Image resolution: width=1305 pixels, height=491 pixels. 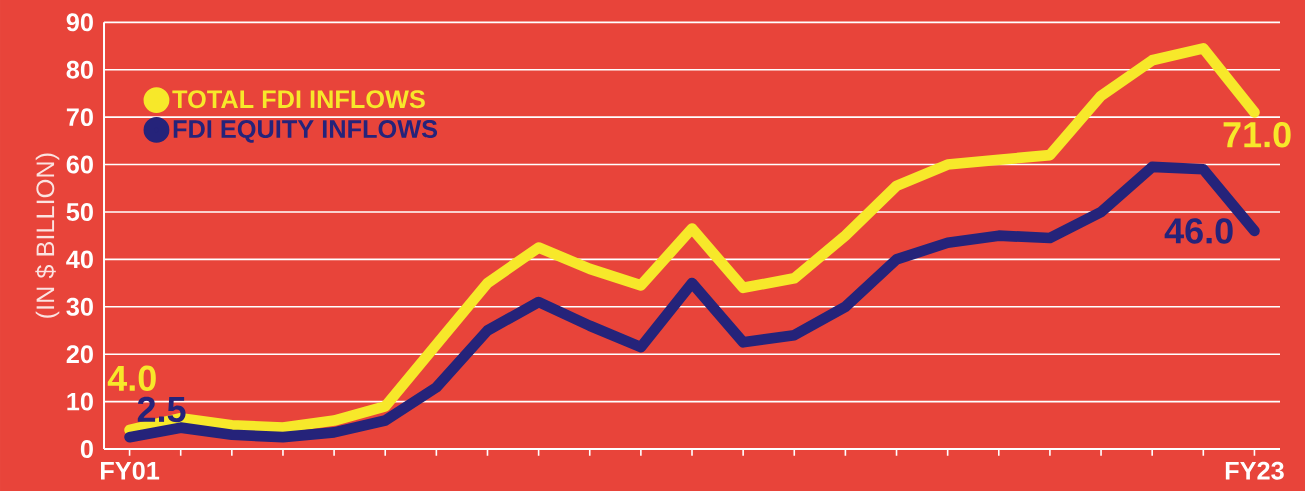 What do you see at coordinates (161, 409) in the screenshot?
I see `data-label: 2.5` at bounding box center [161, 409].